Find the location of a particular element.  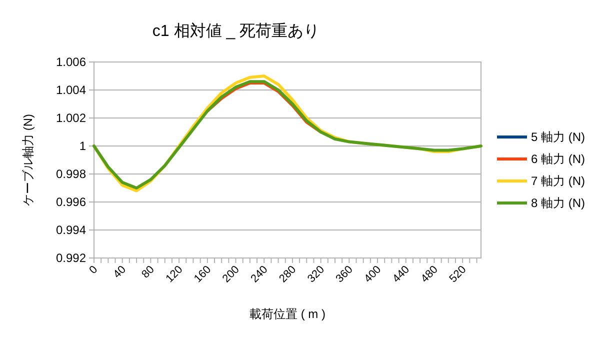

legend-label: 6 軸力 (N) is located at coordinates (558, 159).